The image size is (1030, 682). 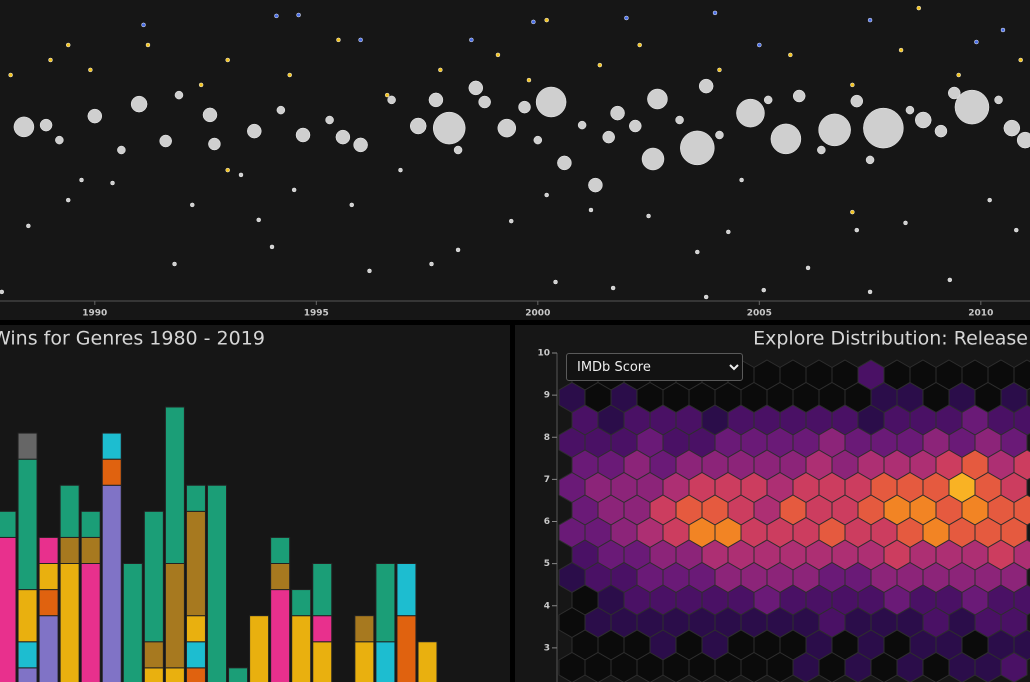 What do you see at coordinates (1014, 666) in the screenshot?
I see `hex-cell` at bounding box center [1014, 666].